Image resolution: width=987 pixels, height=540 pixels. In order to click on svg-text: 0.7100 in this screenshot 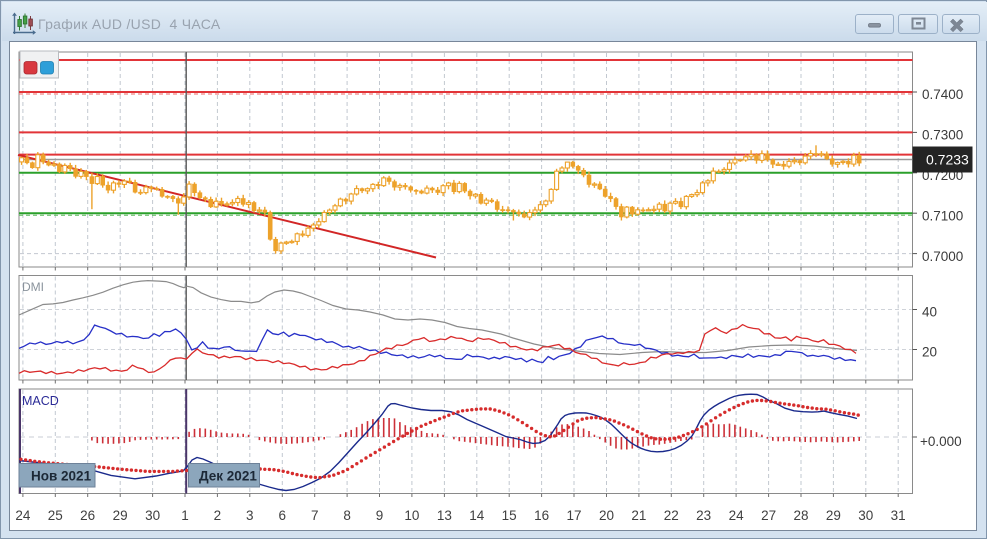, I will do `click(942, 215)`.